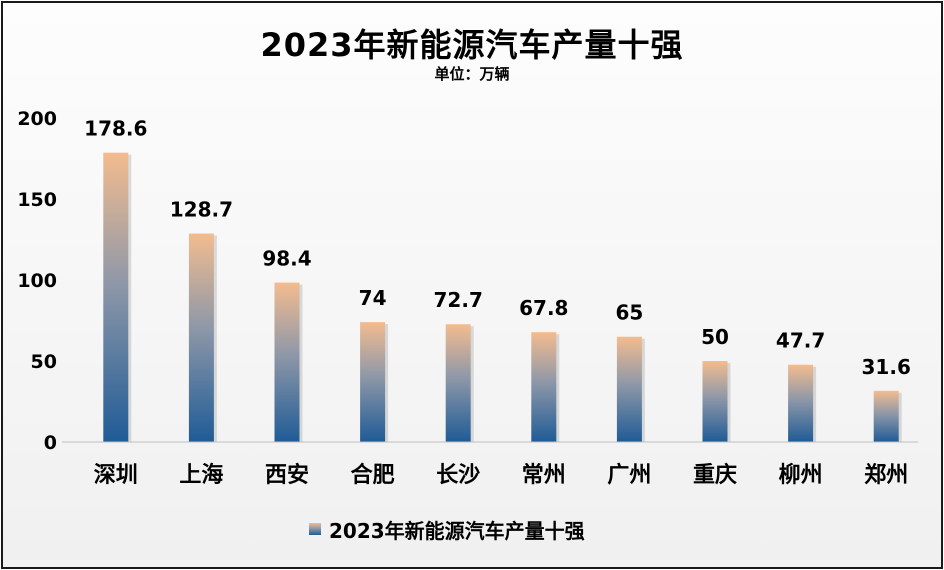 This screenshot has width=944, height=570. Describe the element at coordinates (715, 475) in the screenshot. I see `x-tick-label: 重庆` at that location.